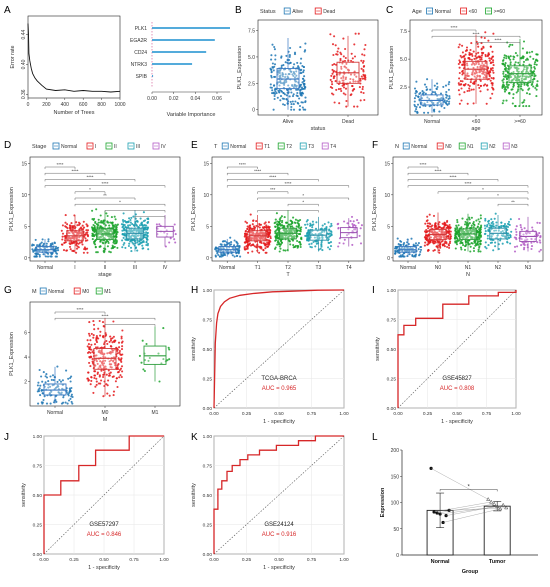 Image resolution: width=550 pixels, height=587 pixels. Describe the element at coordinates (430, 11) in the screenshot. I see `legend-key` at that location.